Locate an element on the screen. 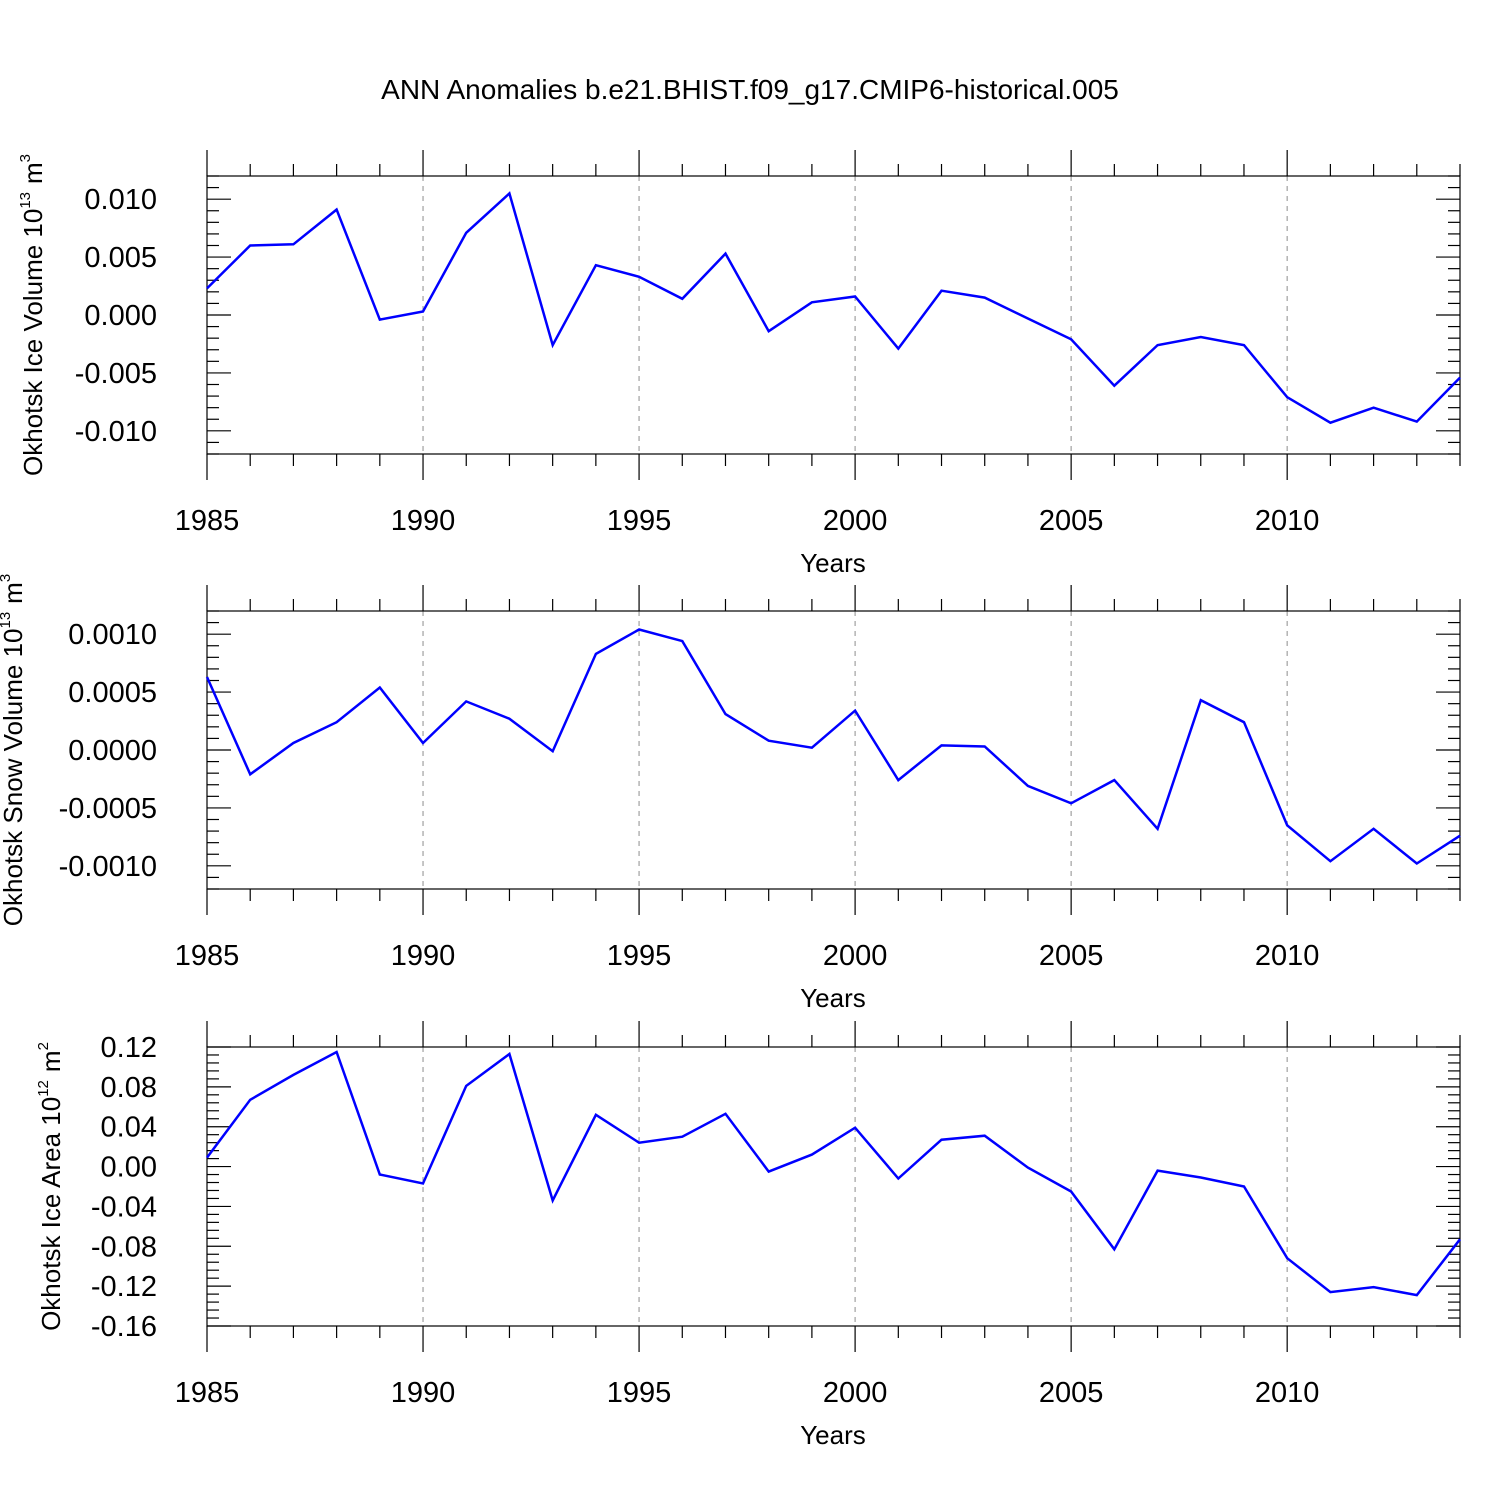 The width and height of the screenshot is (1500, 1500). y-axis-title-unit-exponent: 2 is located at coordinates (43, 1046).